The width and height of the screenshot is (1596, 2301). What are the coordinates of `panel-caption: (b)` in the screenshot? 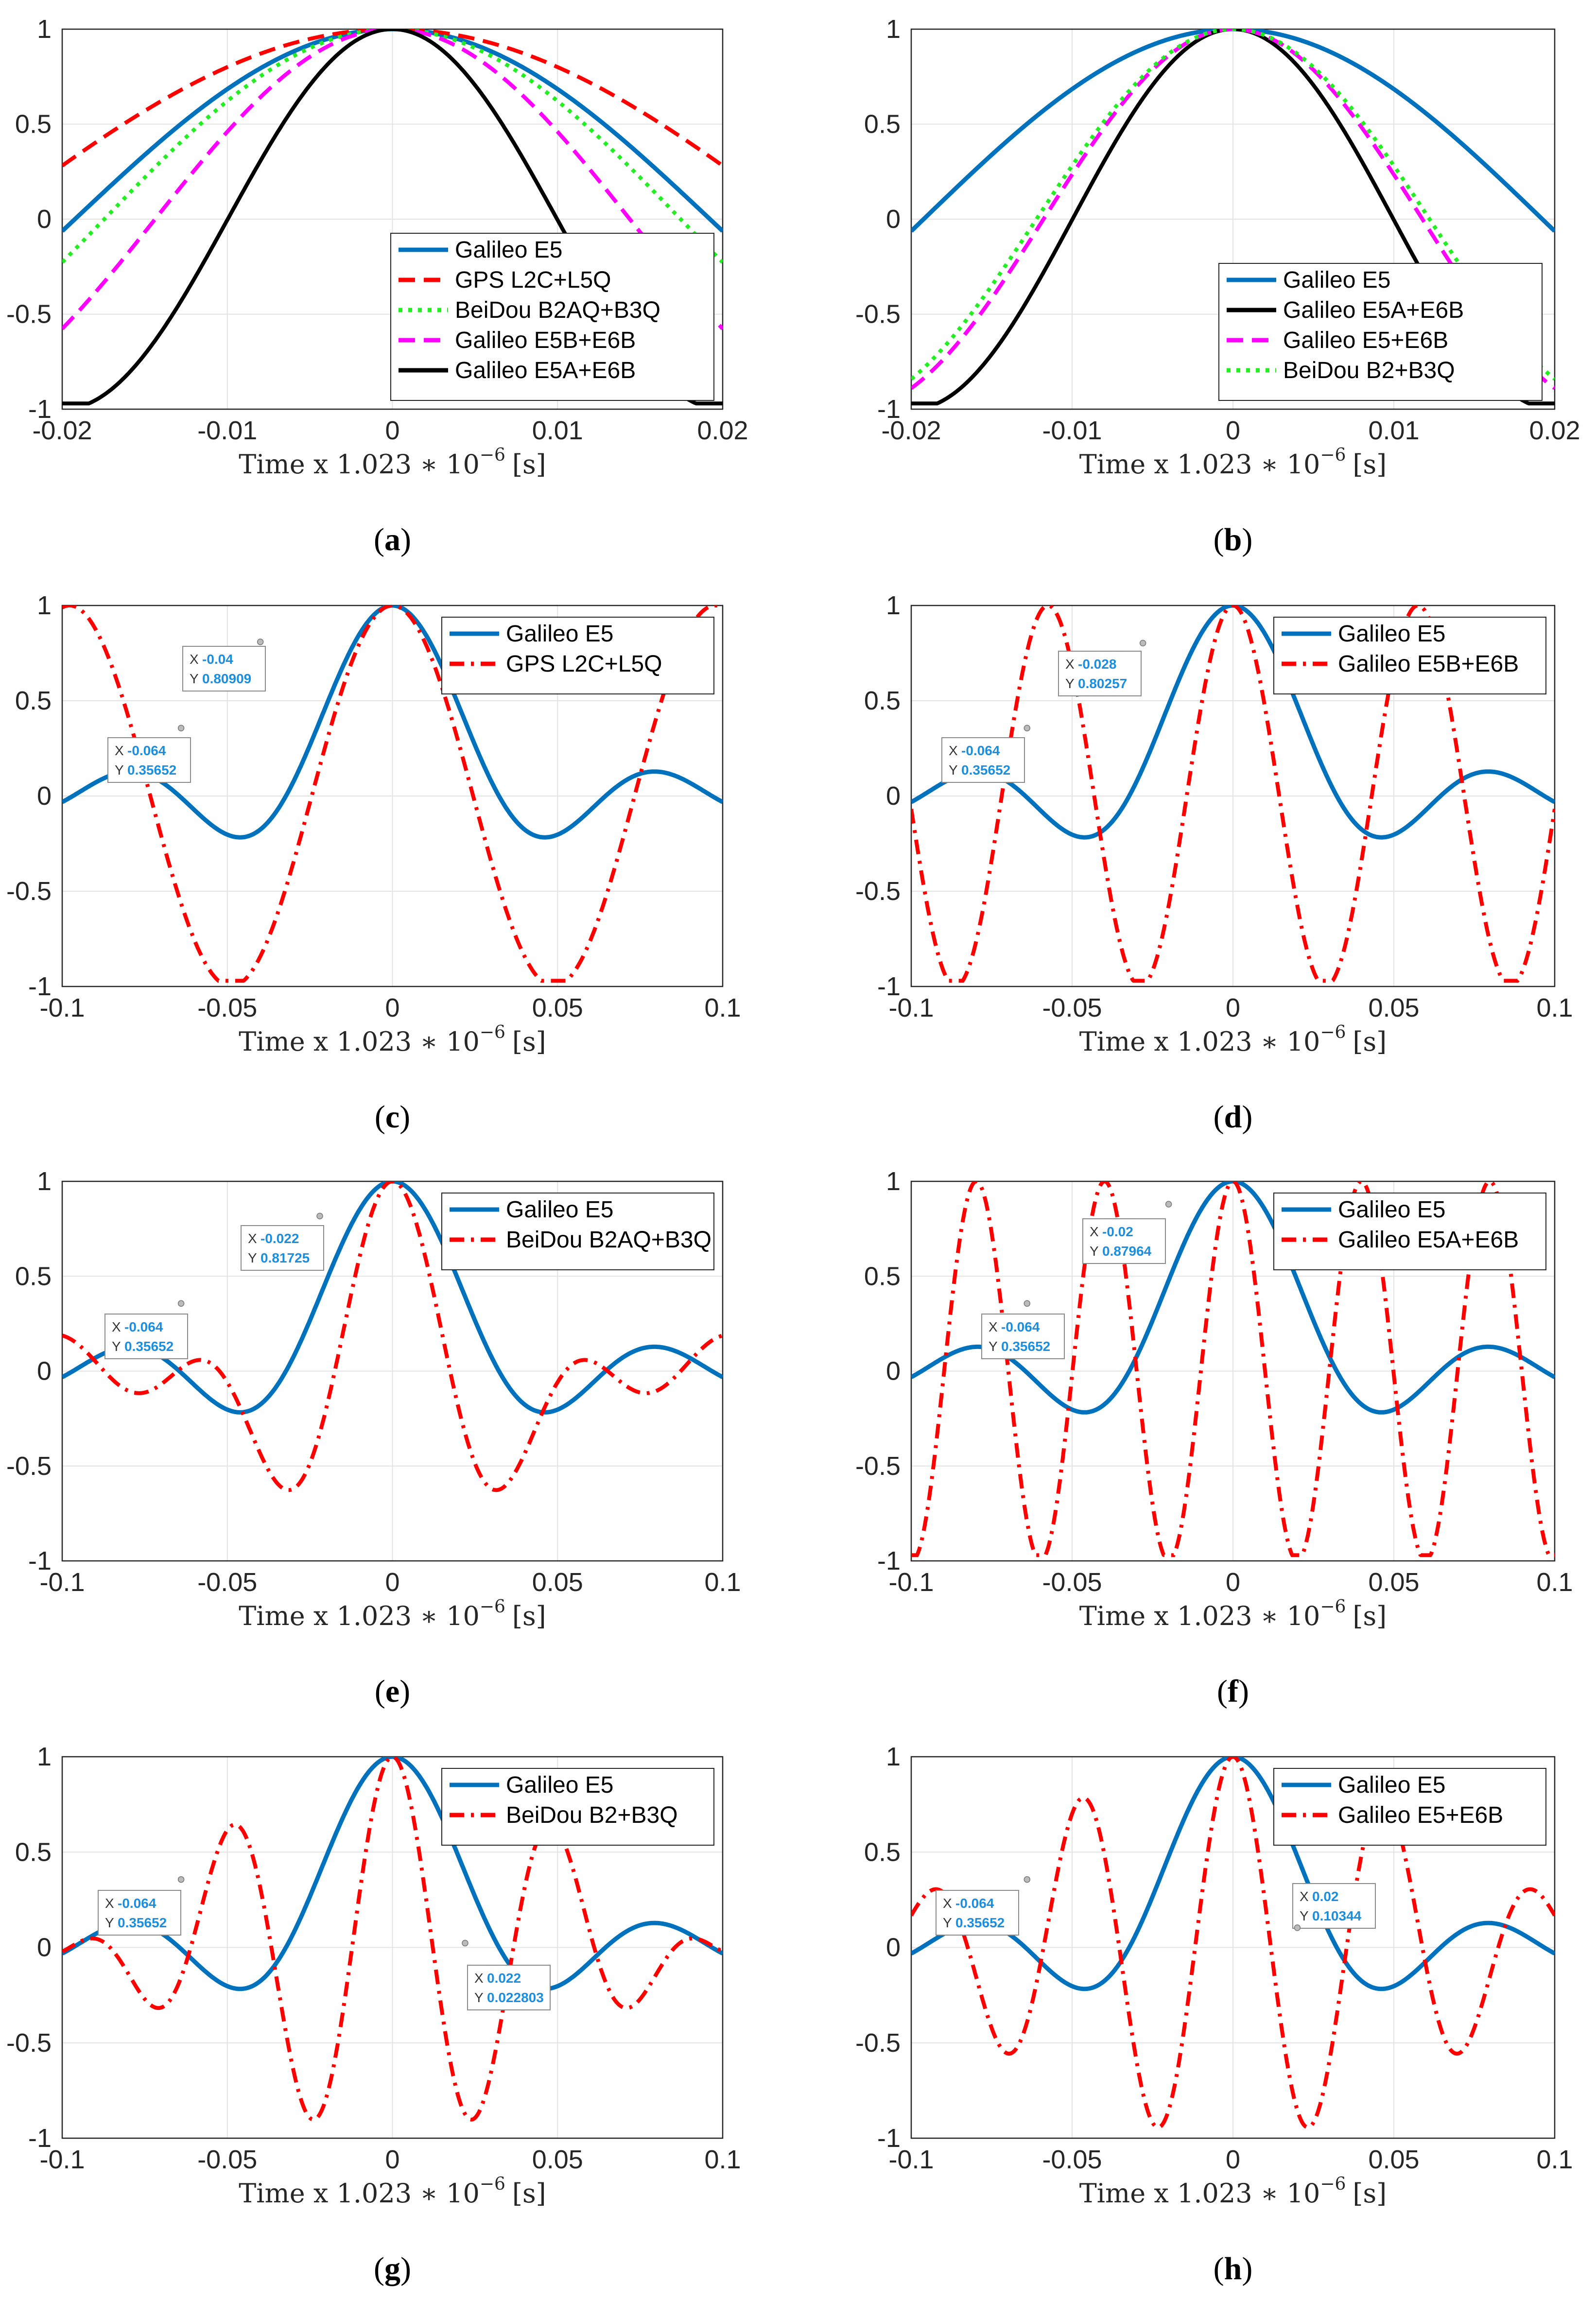 It's located at (1233, 539).